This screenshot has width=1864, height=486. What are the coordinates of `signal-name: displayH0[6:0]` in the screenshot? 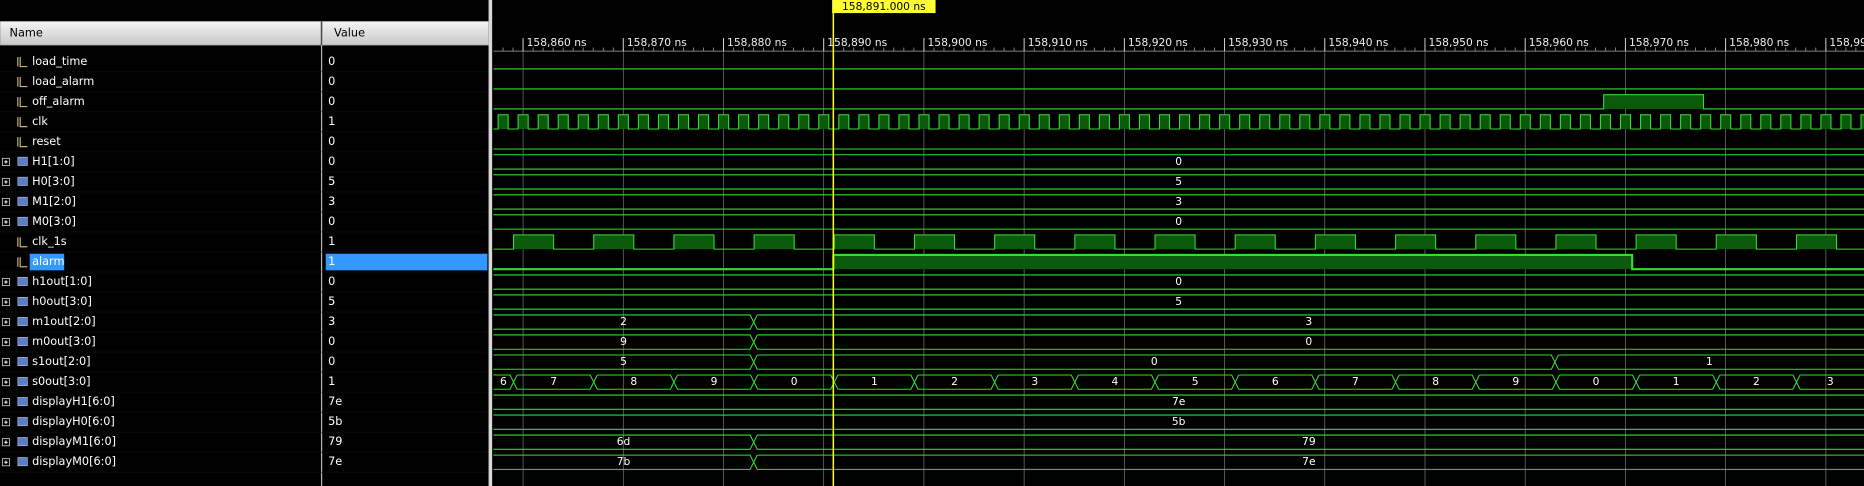 It's located at (73, 421).